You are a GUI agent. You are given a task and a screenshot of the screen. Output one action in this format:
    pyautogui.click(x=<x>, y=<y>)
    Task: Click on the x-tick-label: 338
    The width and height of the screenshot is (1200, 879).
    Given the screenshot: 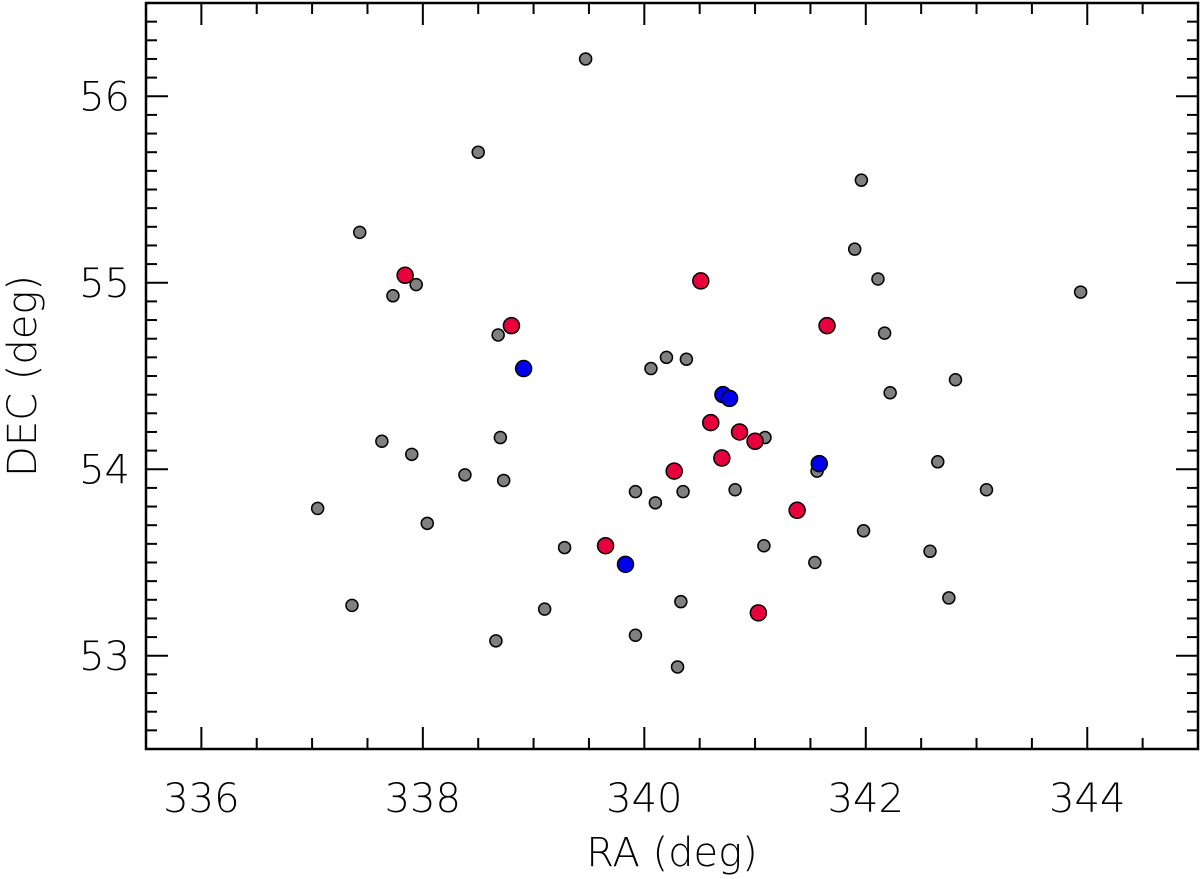 What is the action you would take?
    pyautogui.click(x=423, y=799)
    